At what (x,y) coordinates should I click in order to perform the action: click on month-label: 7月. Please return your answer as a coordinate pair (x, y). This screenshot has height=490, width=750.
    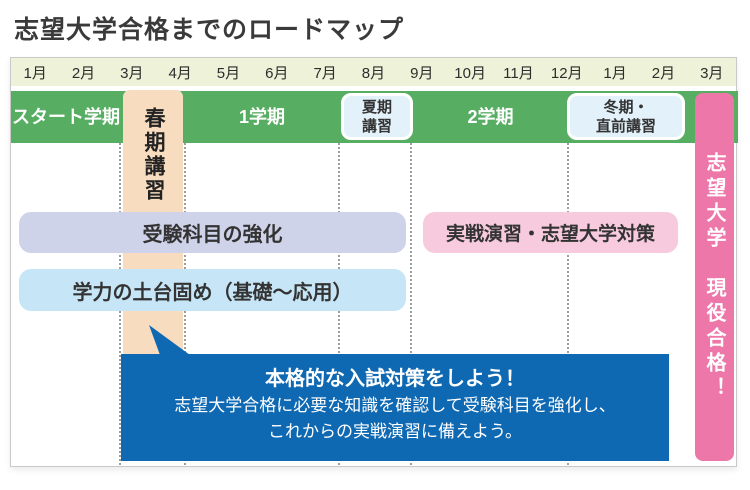
    Looking at the image, I should click on (325, 73).